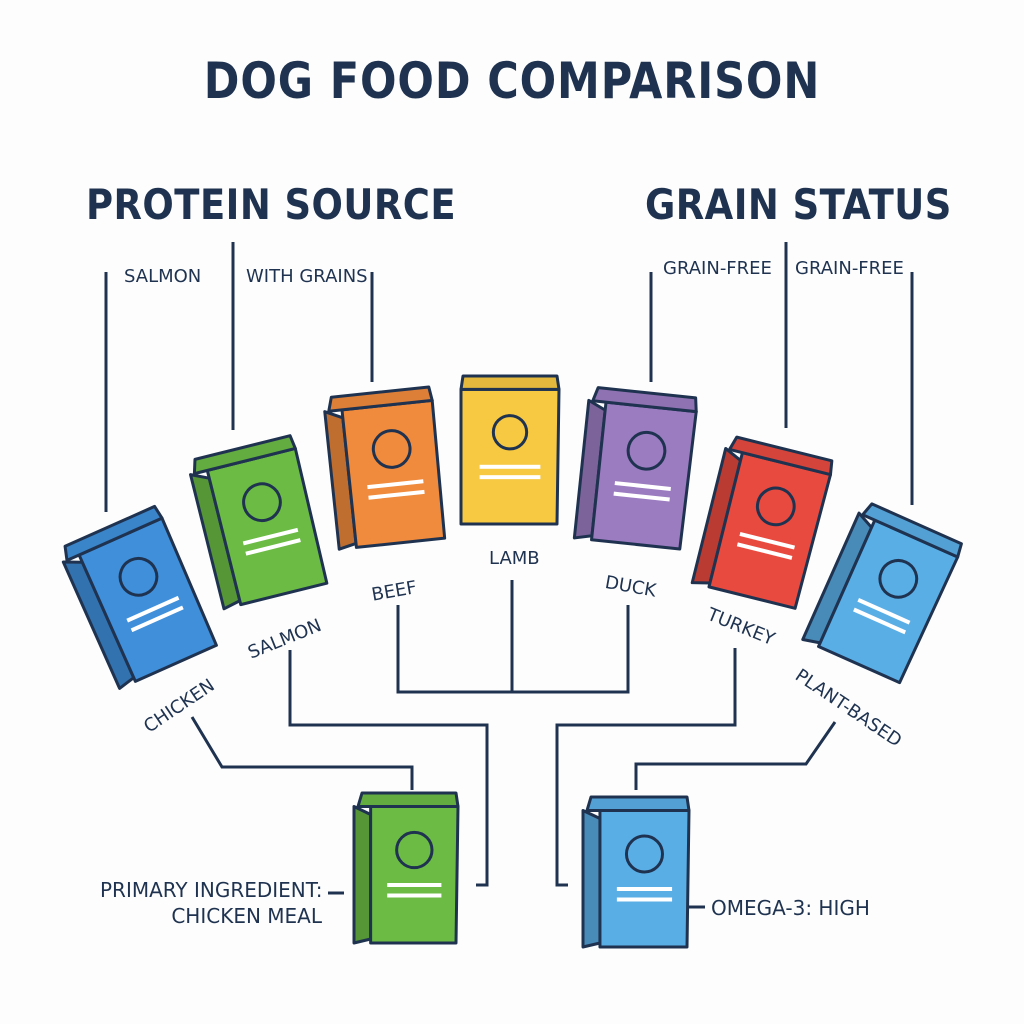  What do you see at coordinates (717, 268) in the screenshot?
I see `label-grain-free-1: GRAIN-FREE` at bounding box center [717, 268].